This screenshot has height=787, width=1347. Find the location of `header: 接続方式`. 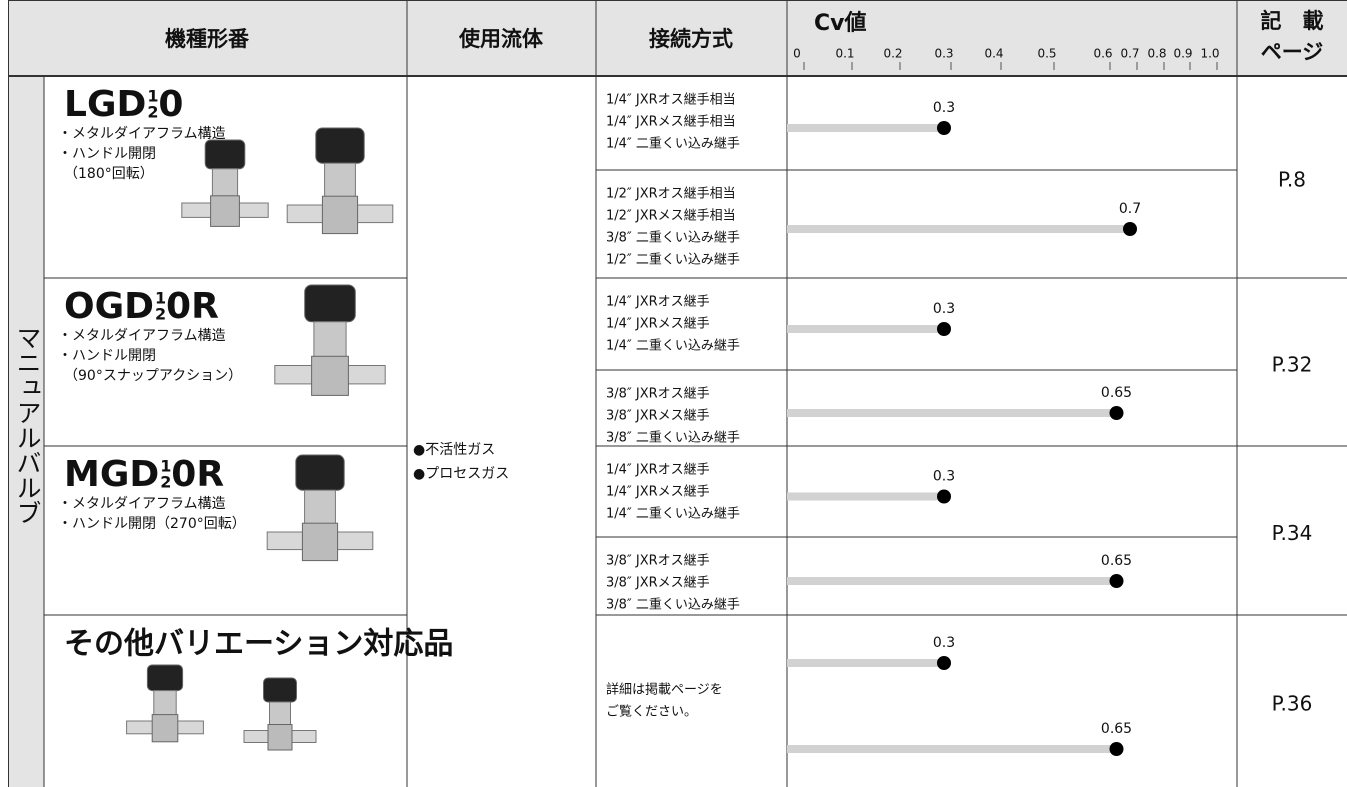

header: 接続方式 is located at coordinates (691, 39).